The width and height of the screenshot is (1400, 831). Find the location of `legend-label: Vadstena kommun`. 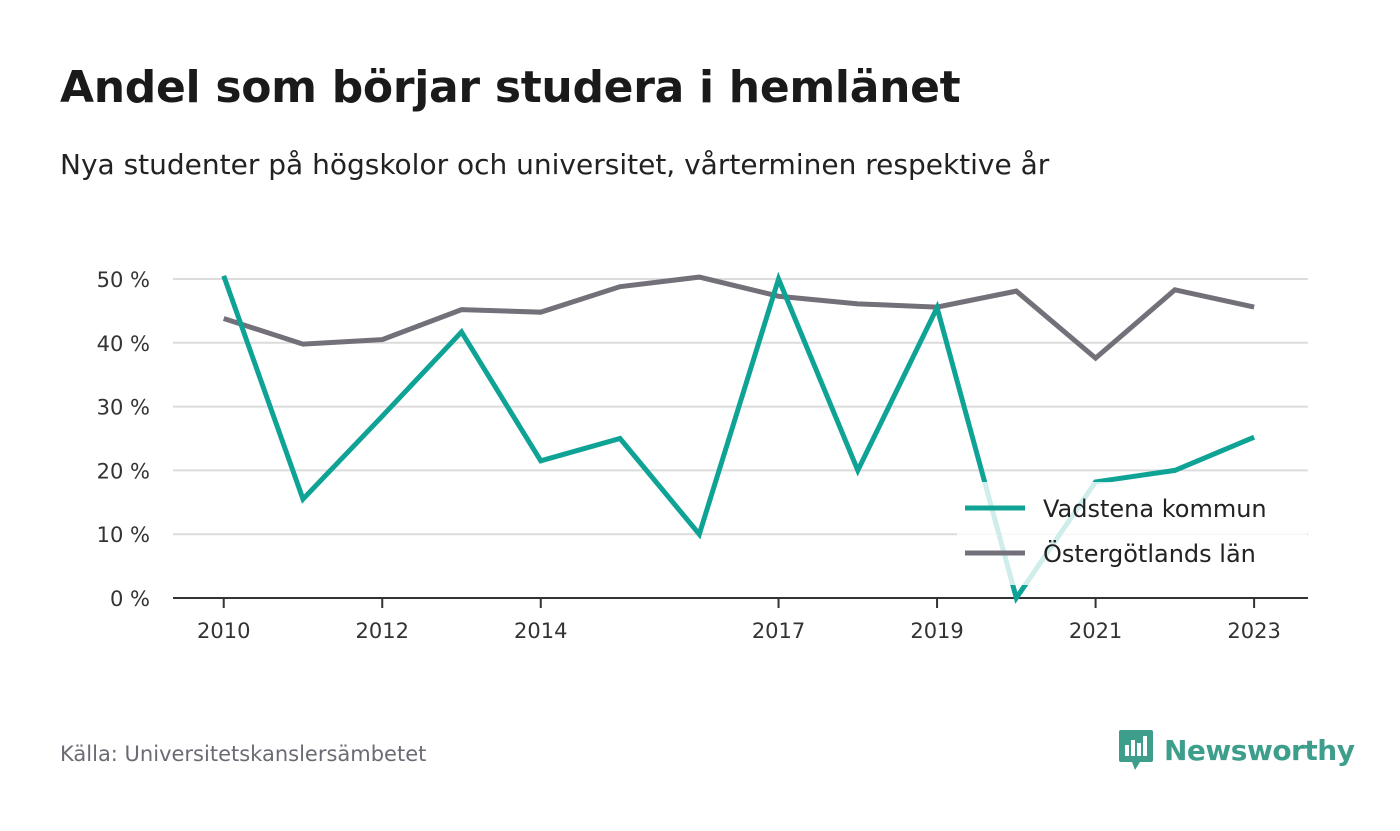

legend-label: Vadstena kommun is located at coordinates (1155, 509).